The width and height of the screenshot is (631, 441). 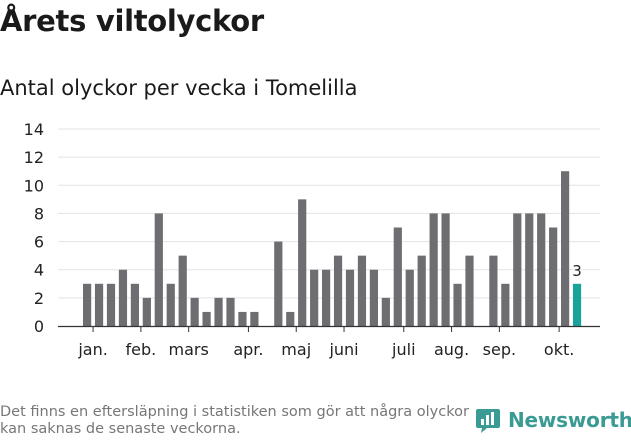 I want to click on newsworthy-logo-text: Newsworthy, so click(x=569, y=420).